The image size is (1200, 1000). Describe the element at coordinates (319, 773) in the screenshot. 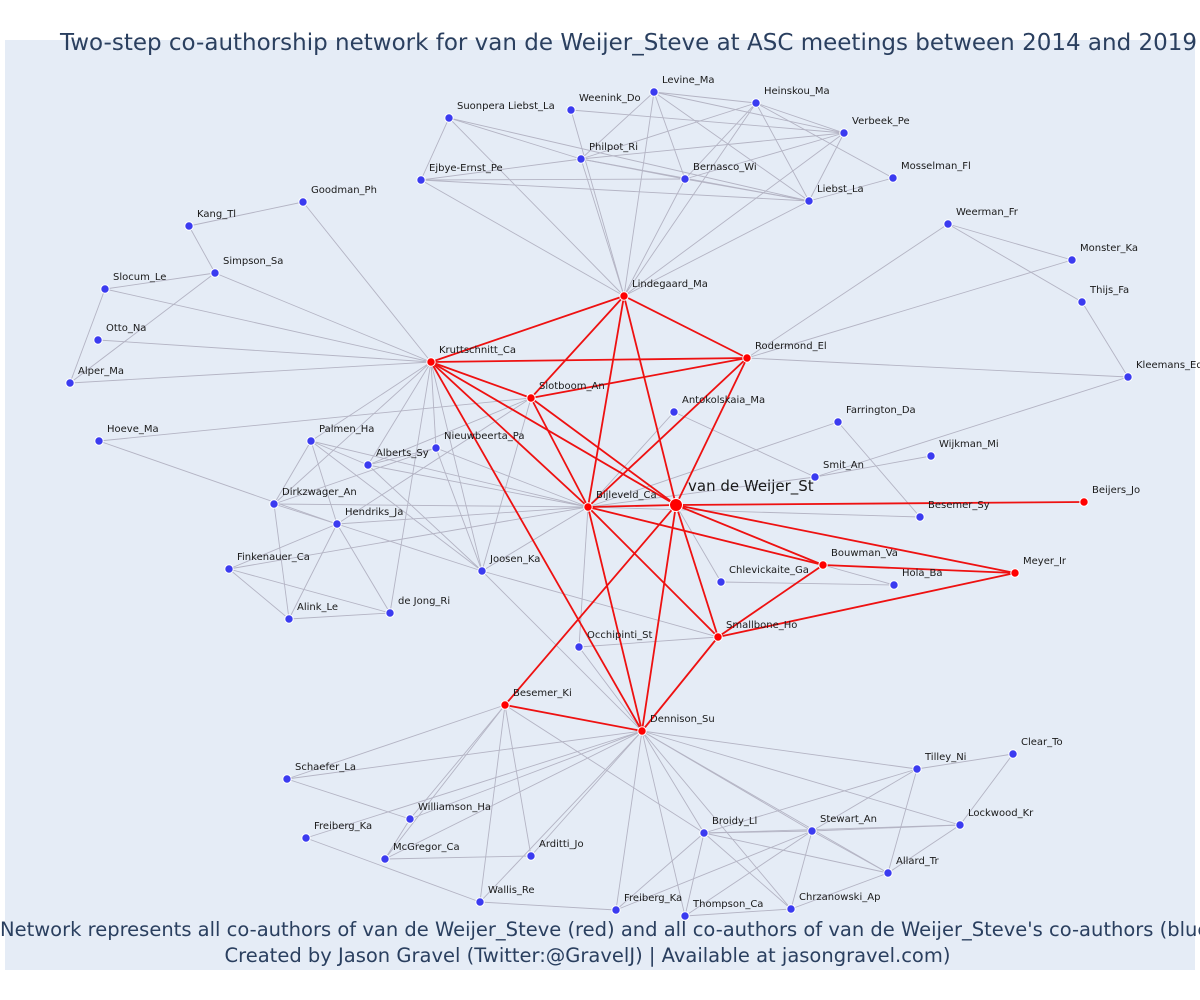

I see `node-schaefer-la: Schaefer_La` at that location.